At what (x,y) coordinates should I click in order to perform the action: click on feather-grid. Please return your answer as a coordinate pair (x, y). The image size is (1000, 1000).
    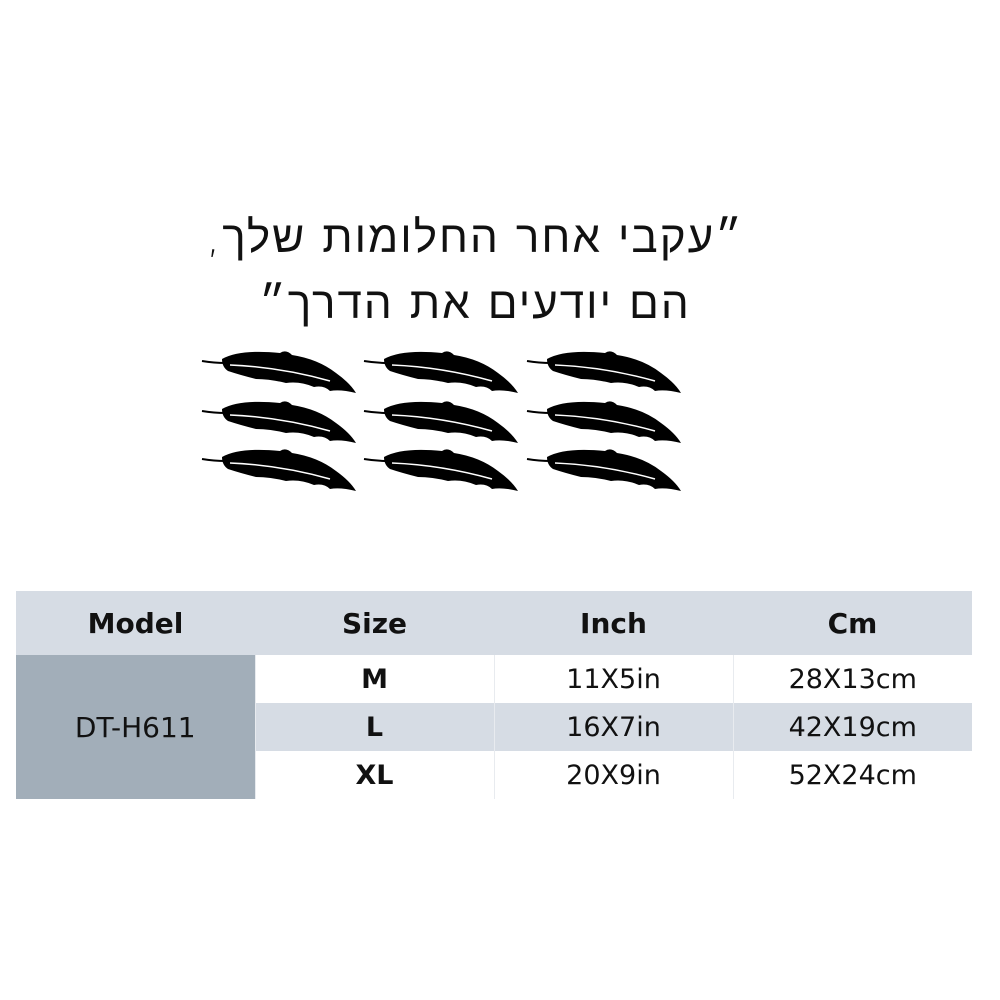
    Looking at the image, I should click on (441, 421).